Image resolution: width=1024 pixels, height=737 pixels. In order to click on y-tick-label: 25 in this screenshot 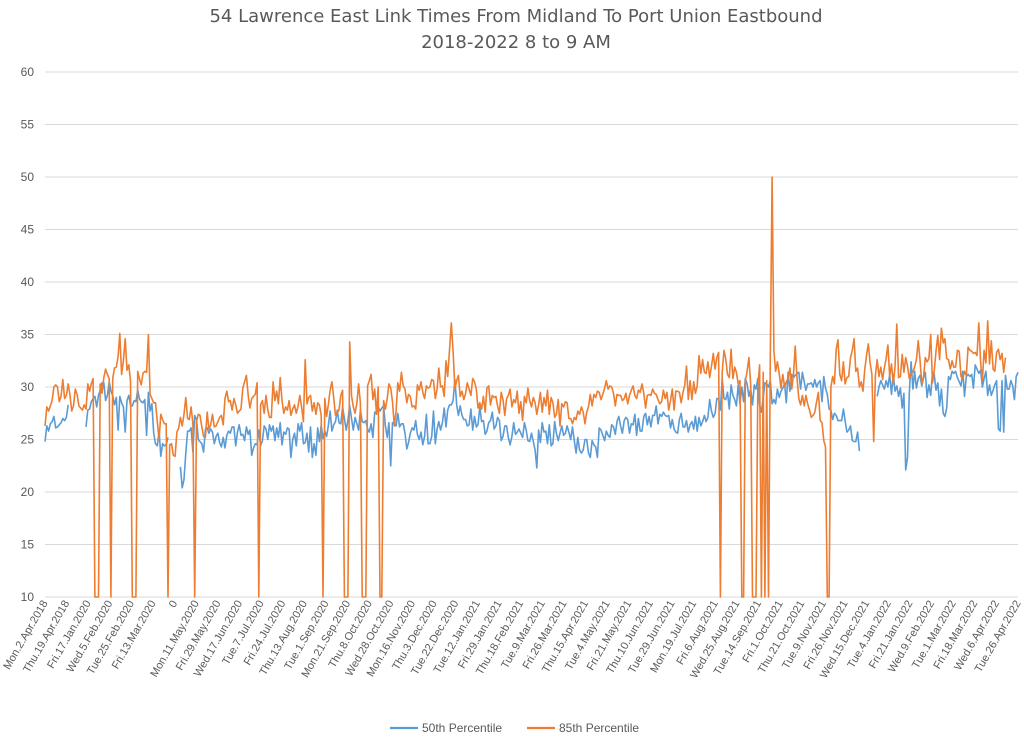, I will do `click(28, 440)`.